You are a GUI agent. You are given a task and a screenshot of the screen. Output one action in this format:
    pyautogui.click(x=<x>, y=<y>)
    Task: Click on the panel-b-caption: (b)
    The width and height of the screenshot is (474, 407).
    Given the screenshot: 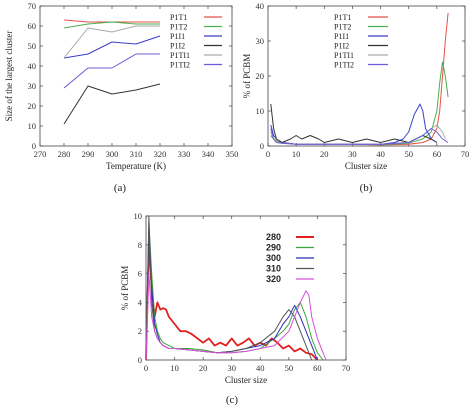 What is the action you would take?
    pyautogui.click(x=366, y=188)
    